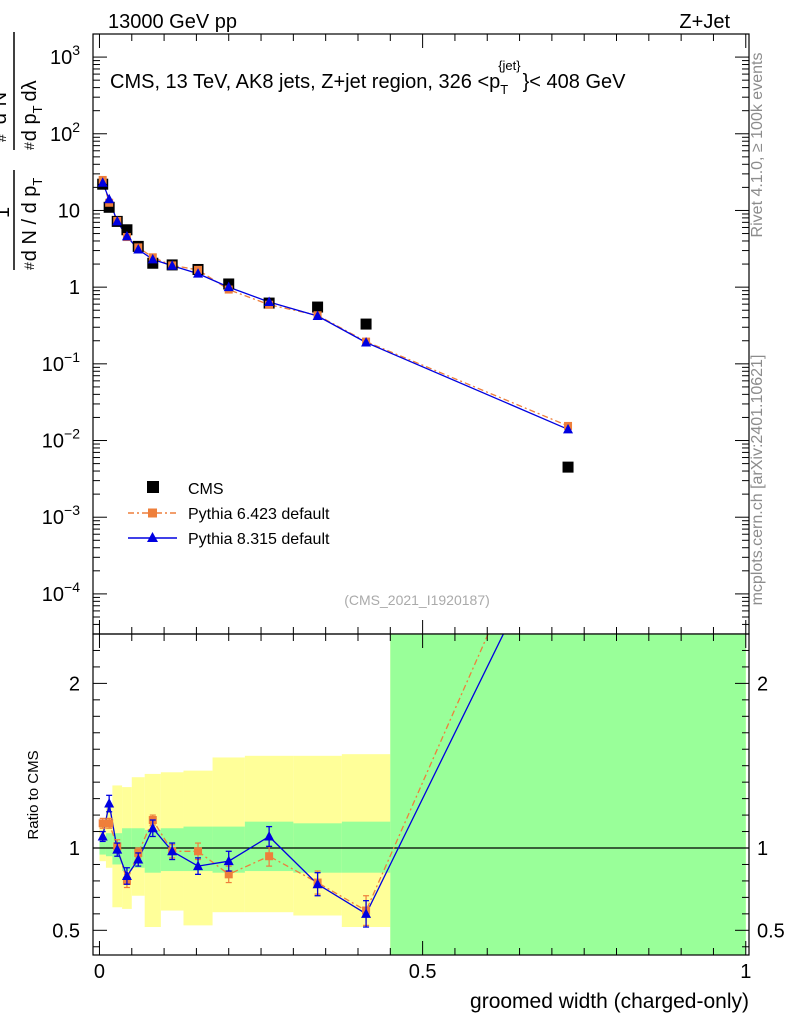 This screenshot has width=786, height=1024. I want to click on main-y-tick-label: 10³, so click(65, 55).